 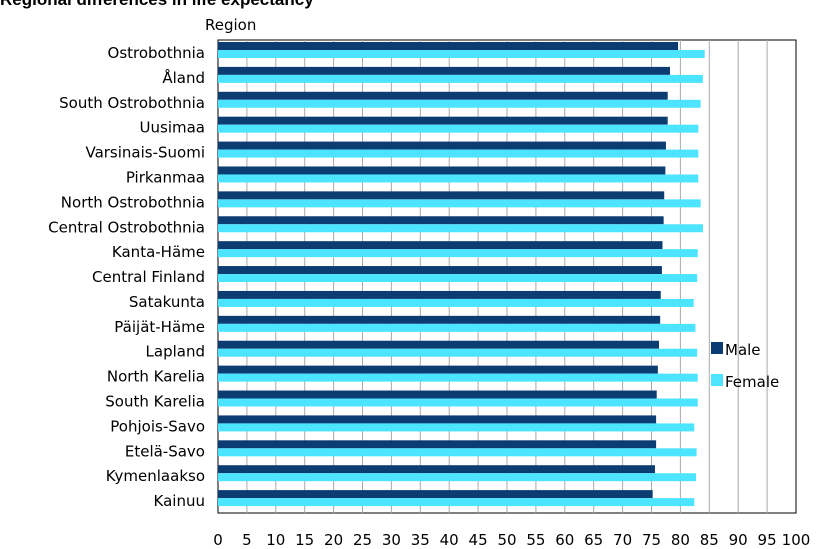 I want to click on category-label: Pirkanmaa, so click(x=165, y=177).